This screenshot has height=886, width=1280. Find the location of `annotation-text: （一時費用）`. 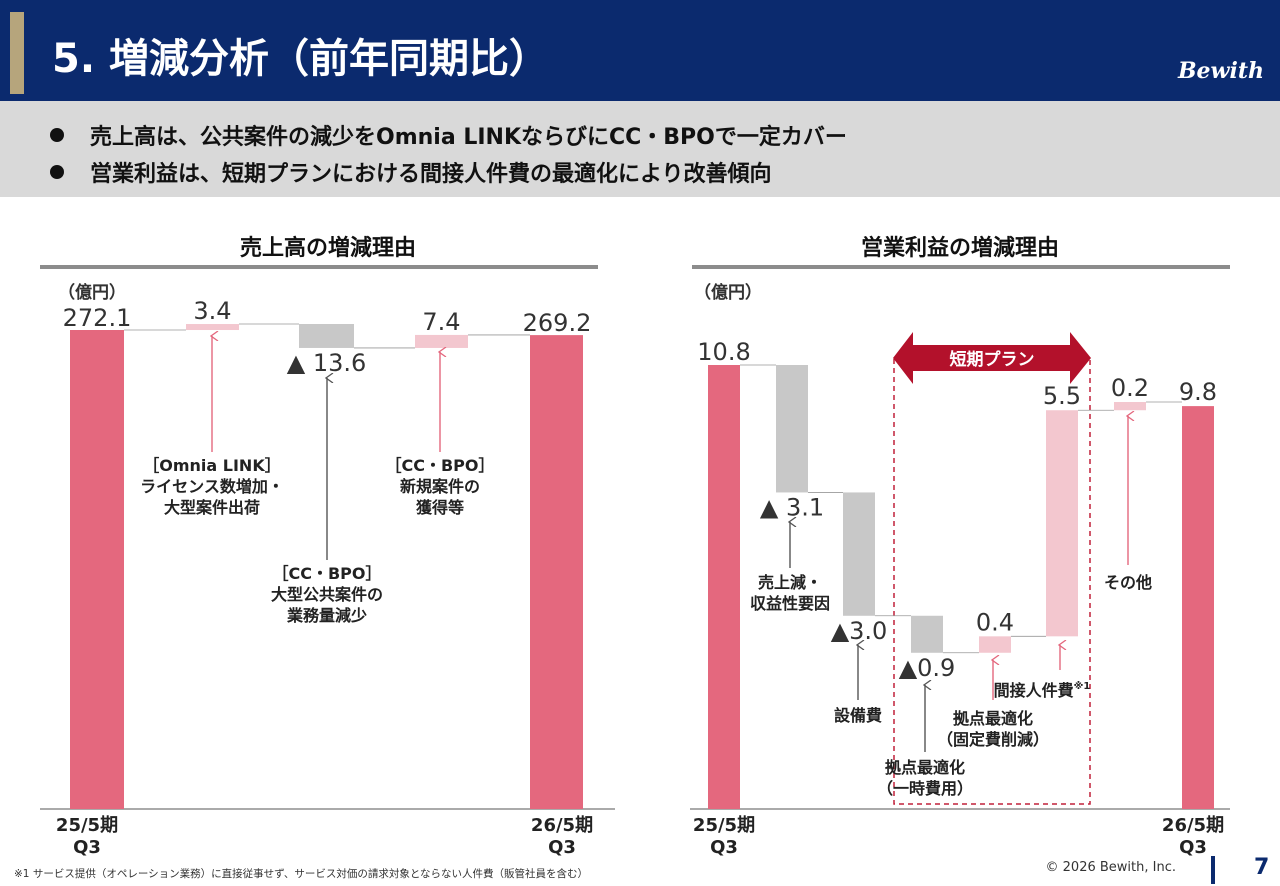

annotation-text: （一時費用） is located at coordinates (925, 788).